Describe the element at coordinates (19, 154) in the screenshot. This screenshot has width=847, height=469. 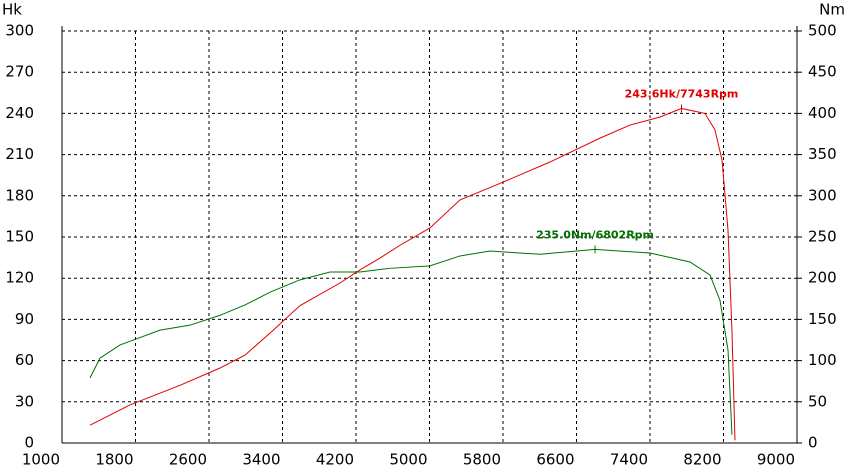
I see `y-tick-label: 210` at that location.